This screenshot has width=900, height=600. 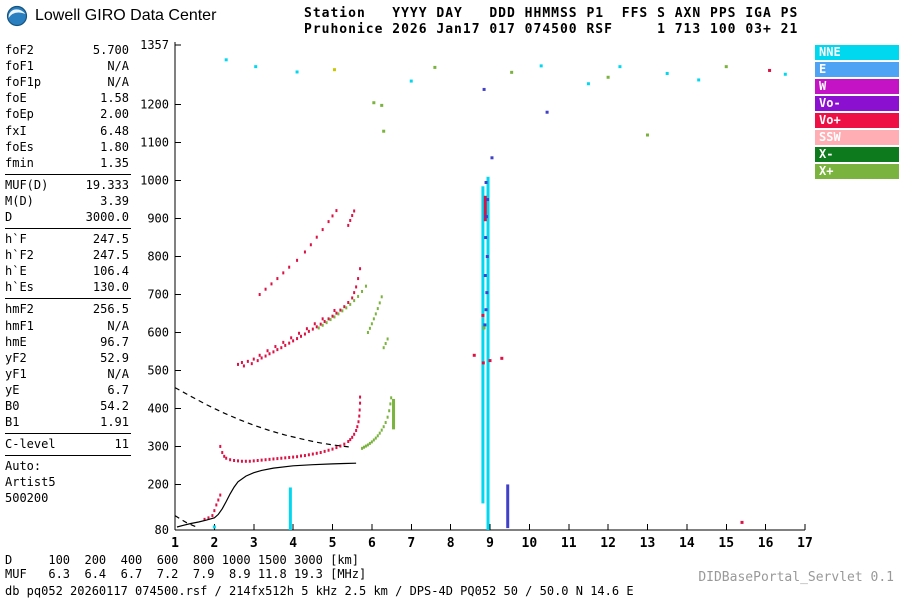 I want to click on y-tick-label: 300, so click(x=158, y=446).